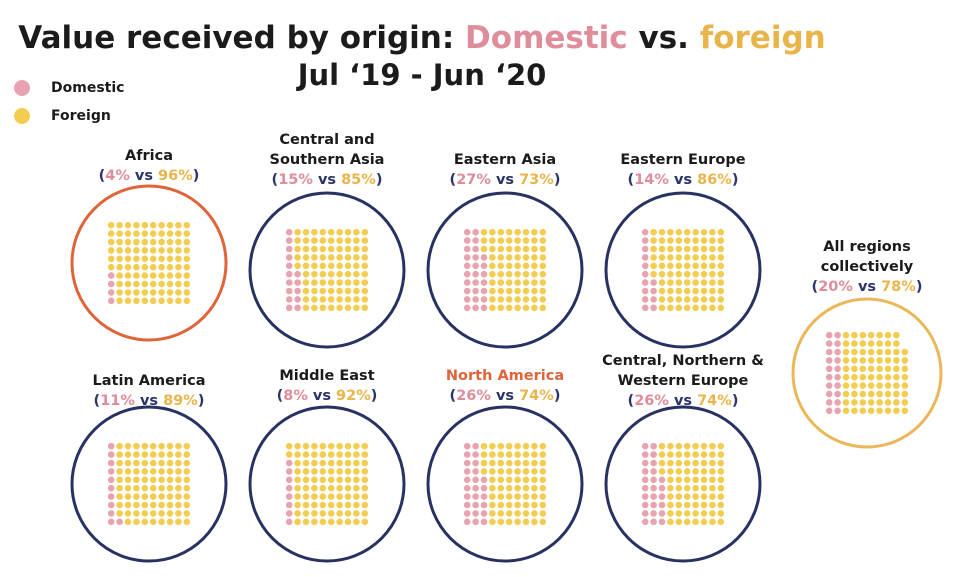 The height and width of the screenshot is (577, 958). I want to click on region-percent-eastern-asia: (27% vs 73%), so click(505, 180).